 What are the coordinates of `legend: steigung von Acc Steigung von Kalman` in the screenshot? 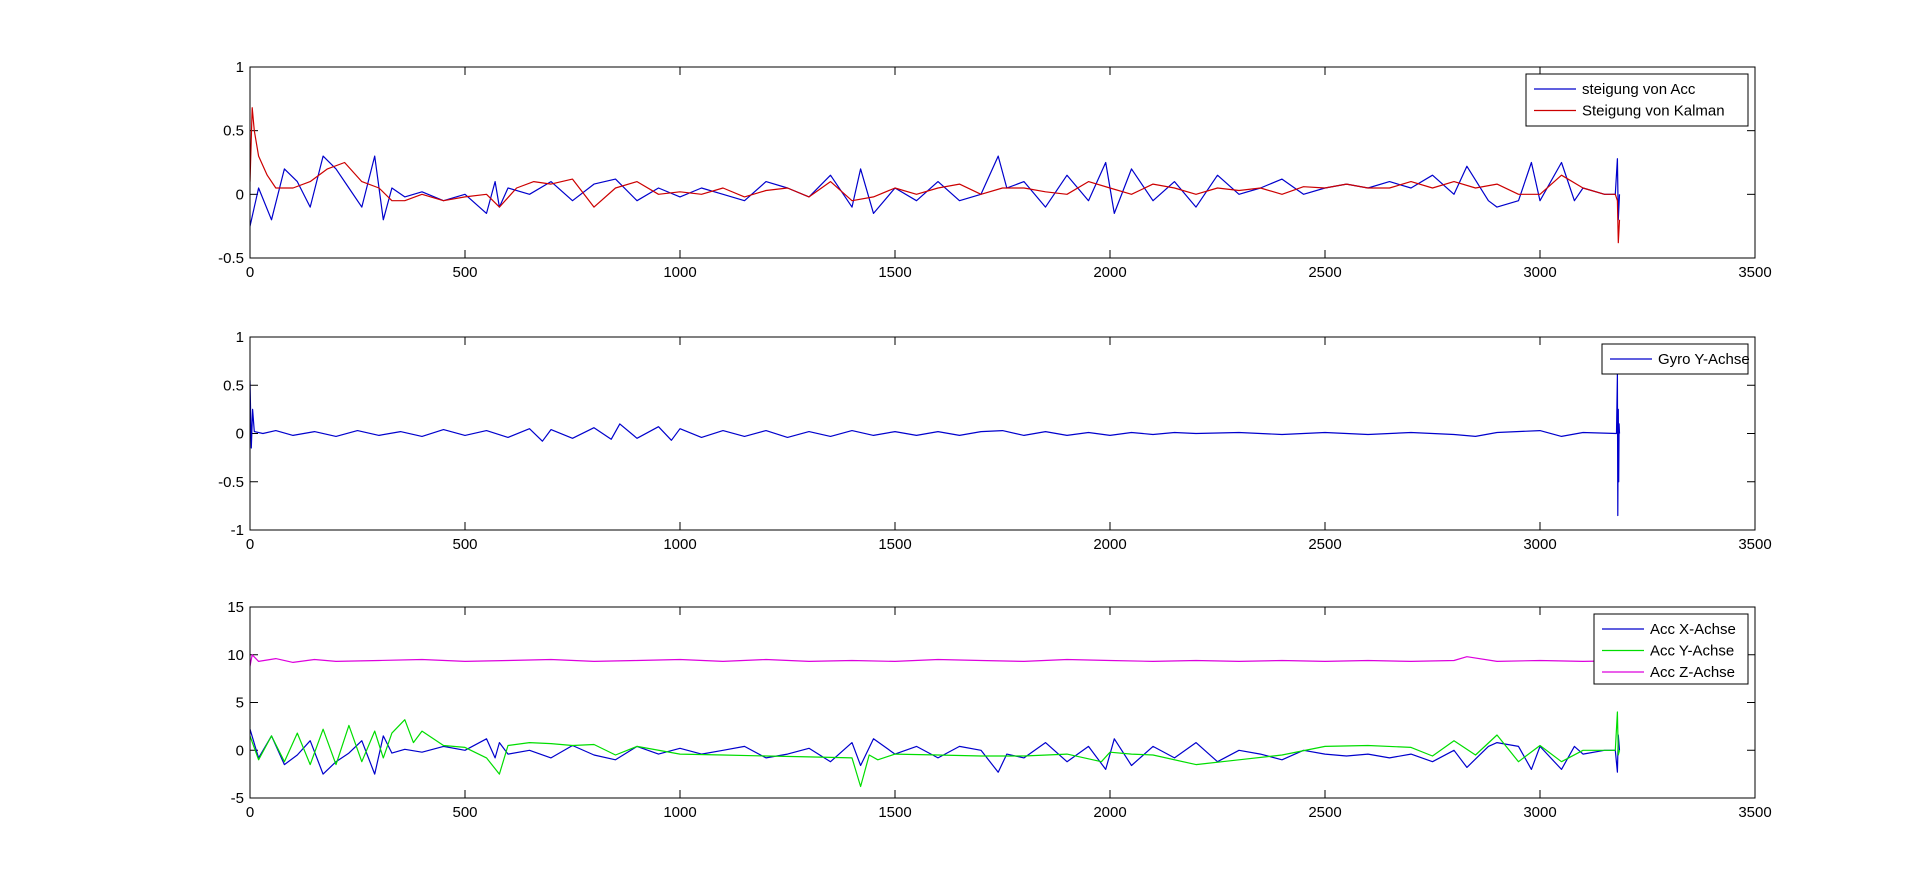 It's located at (1637, 100).